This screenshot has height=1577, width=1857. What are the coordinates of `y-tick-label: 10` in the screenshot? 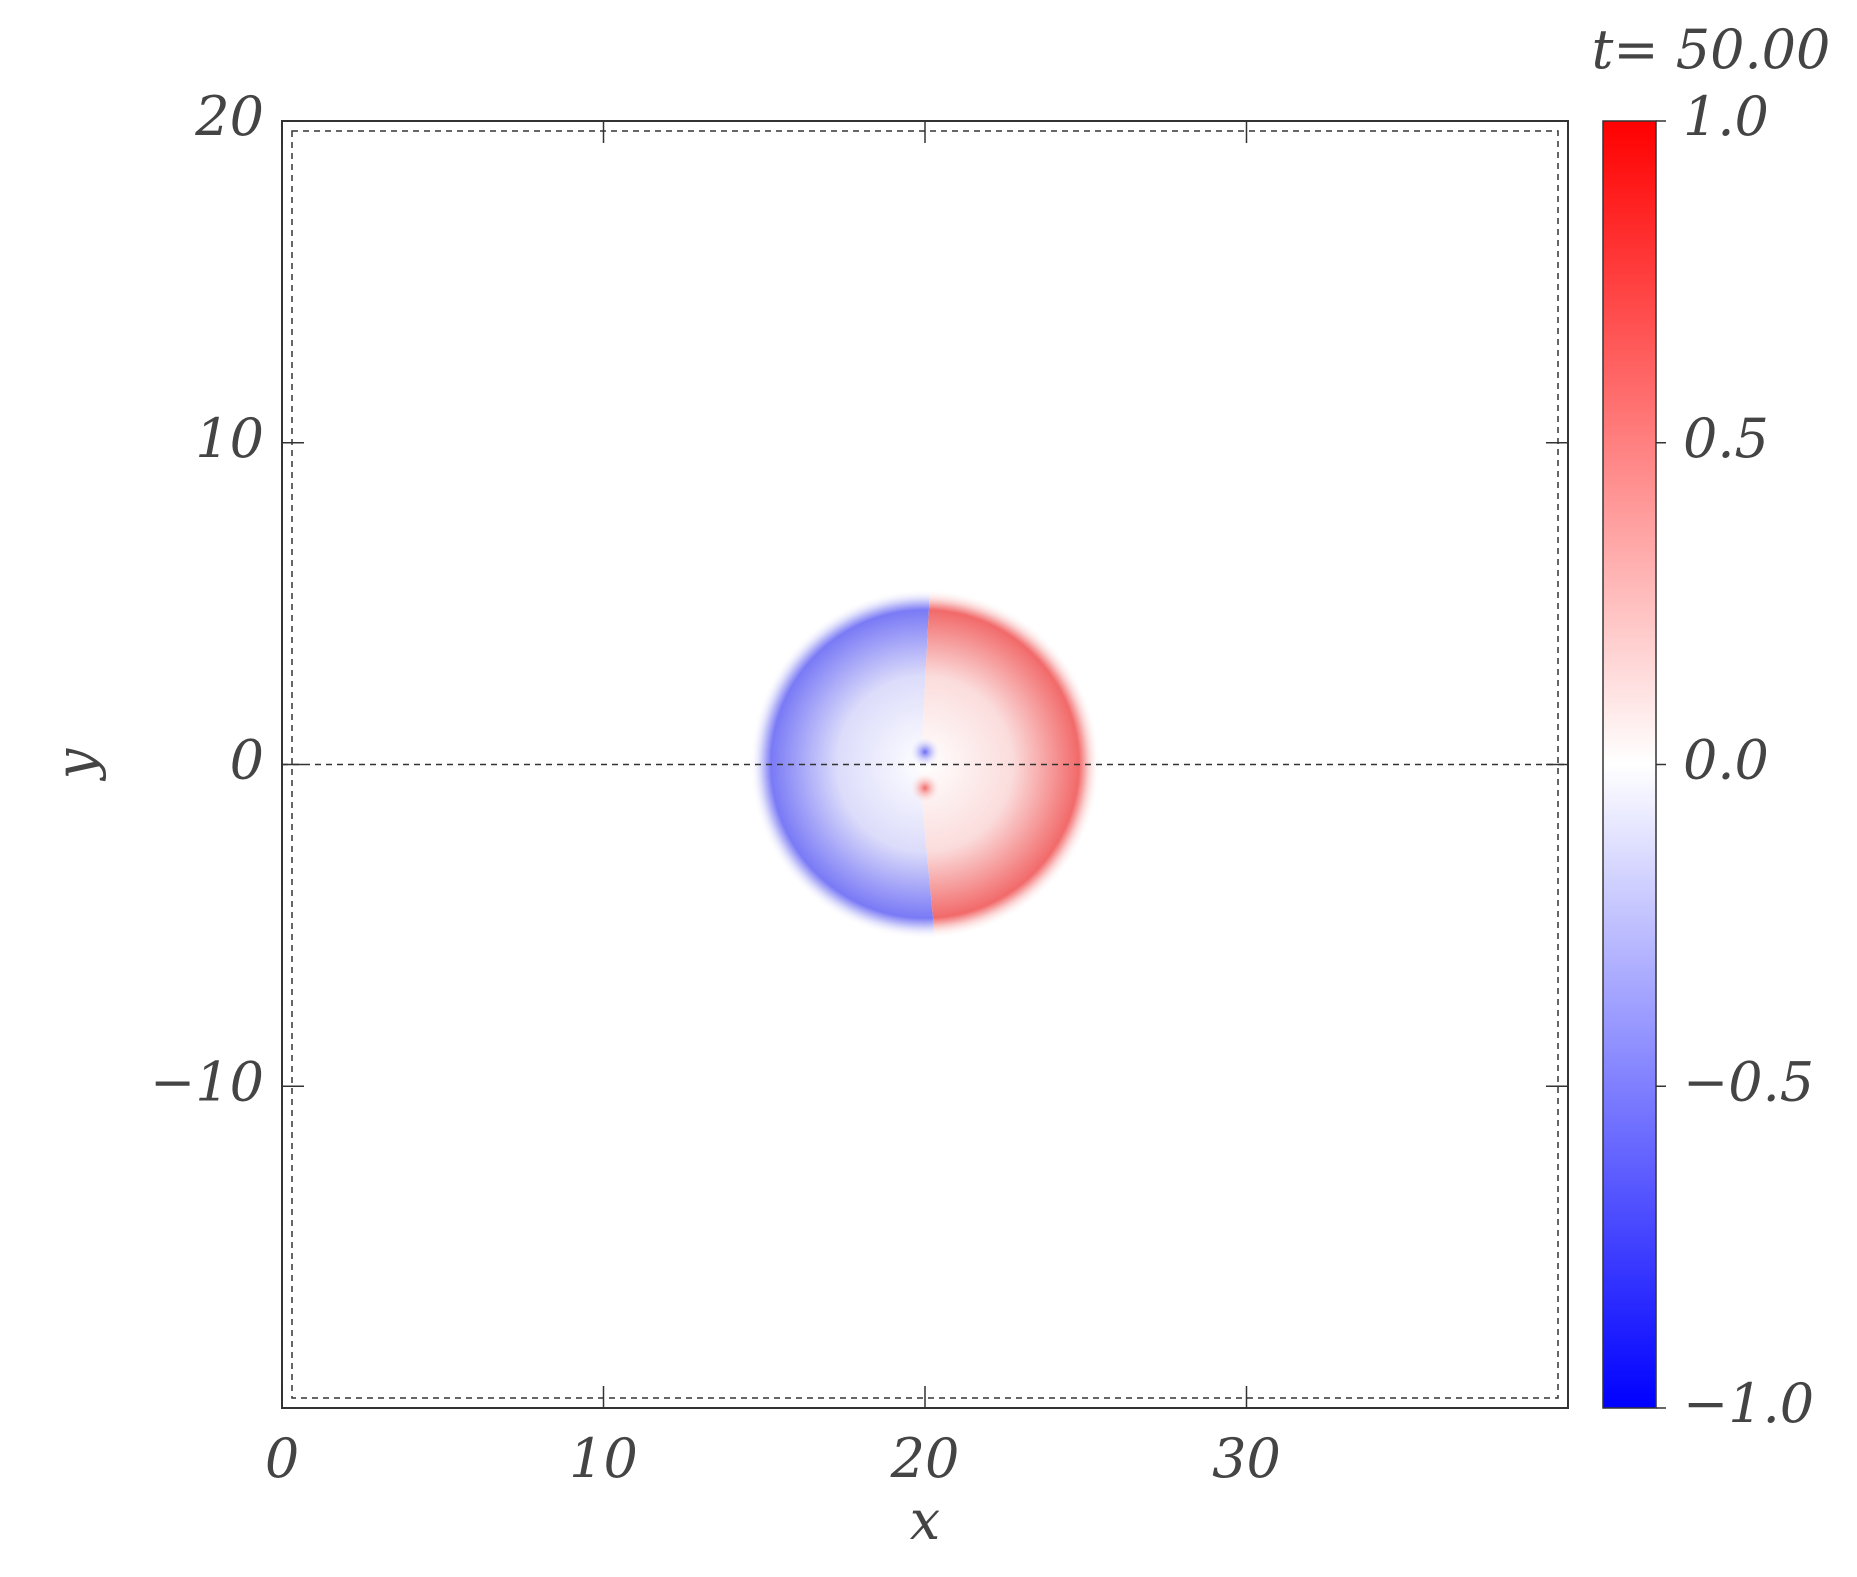 It's located at (229, 438).